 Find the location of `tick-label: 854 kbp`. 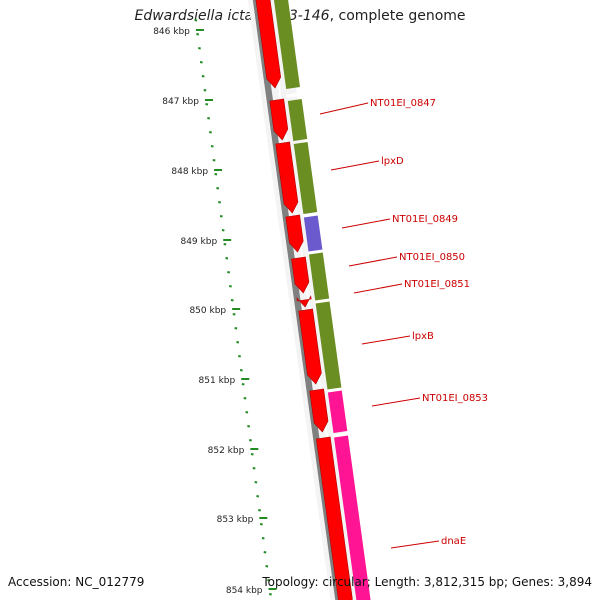

tick-label: 854 kbp is located at coordinates (244, 591).